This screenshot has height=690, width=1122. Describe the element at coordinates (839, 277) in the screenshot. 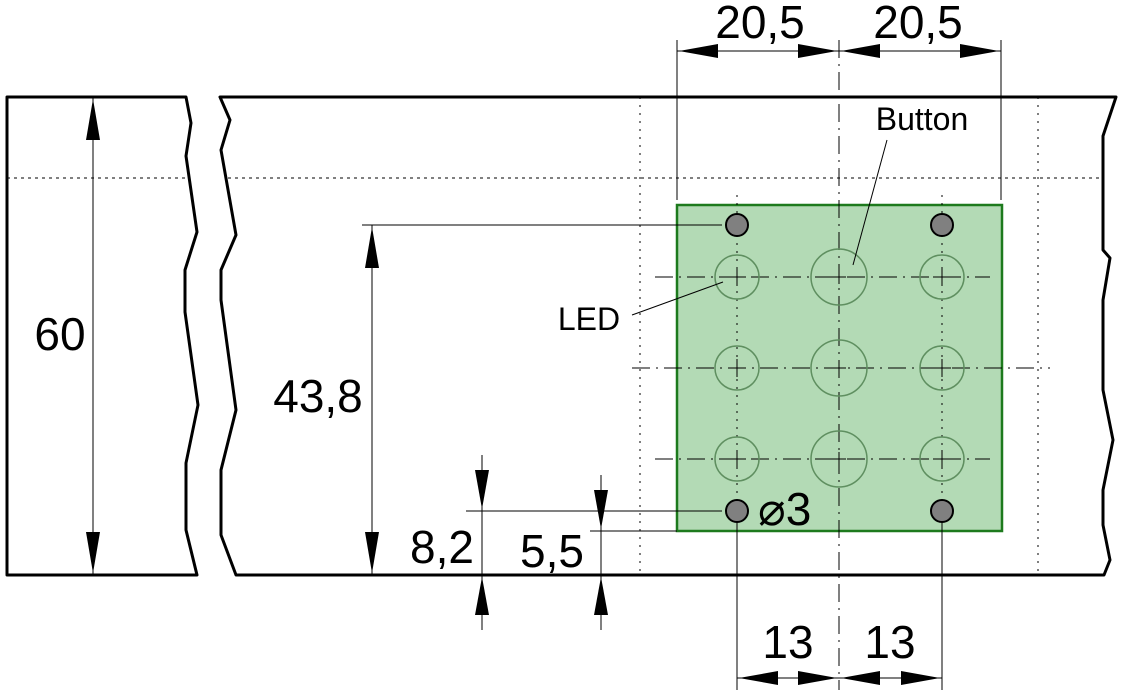

I see `button-ring-r1-center` at that location.